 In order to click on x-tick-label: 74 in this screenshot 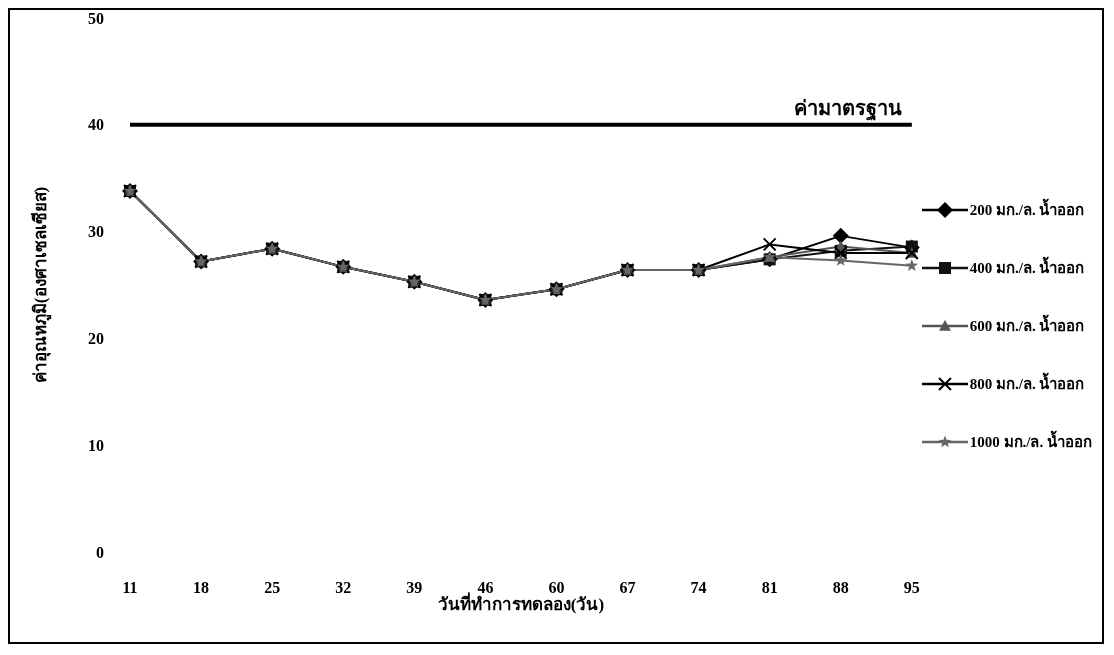, I will do `click(698, 588)`.